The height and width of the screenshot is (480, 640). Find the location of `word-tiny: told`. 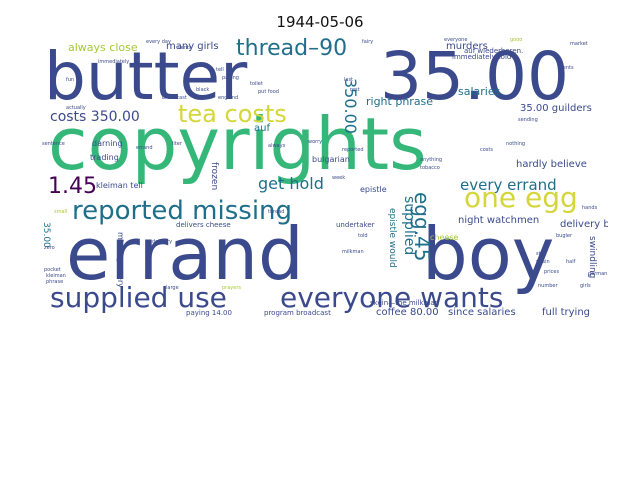

word-tiny: told is located at coordinates (363, 236).